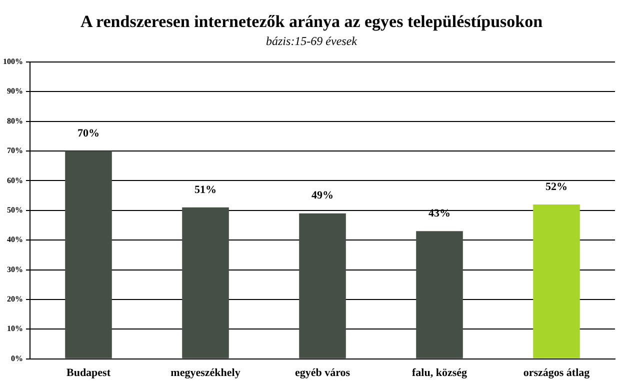  What do you see at coordinates (15, 180) in the screenshot?
I see `y-tick-label: 60%` at bounding box center [15, 180].